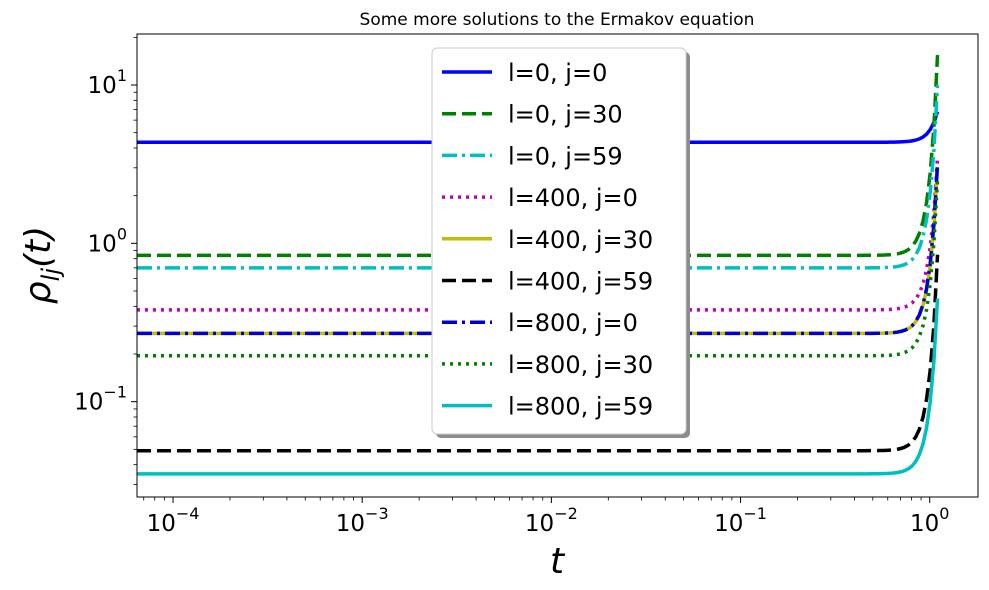 This screenshot has width=989, height=590. Describe the element at coordinates (173, 520) in the screenshot. I see `x-tick-label: 10⁻⁴` at that location.